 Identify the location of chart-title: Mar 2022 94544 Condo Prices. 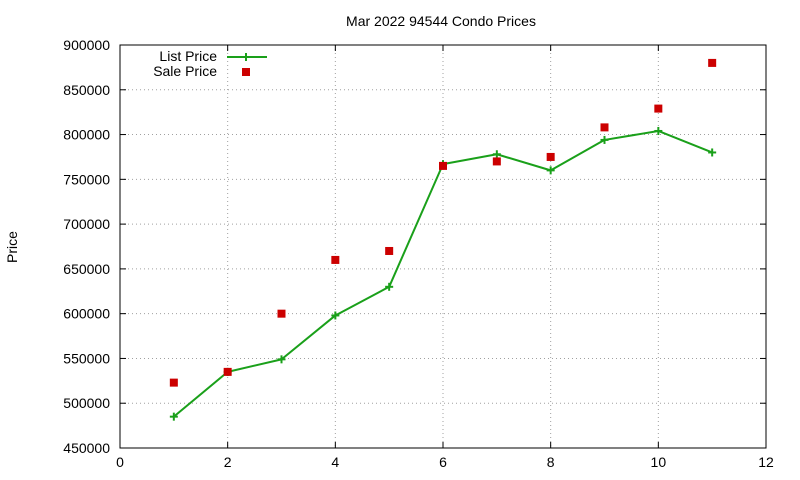
(441, 21).